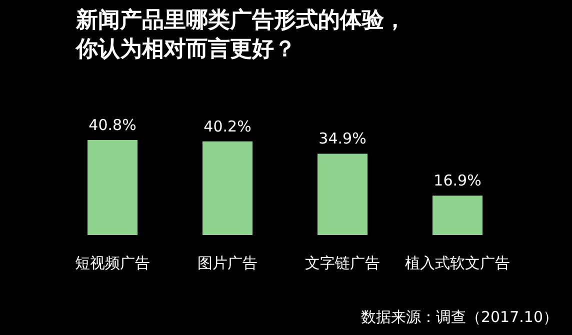  Describe the element at coordinates (228, 263) in the screenshot. I see `x-tick-label: 图片广告` at that location.